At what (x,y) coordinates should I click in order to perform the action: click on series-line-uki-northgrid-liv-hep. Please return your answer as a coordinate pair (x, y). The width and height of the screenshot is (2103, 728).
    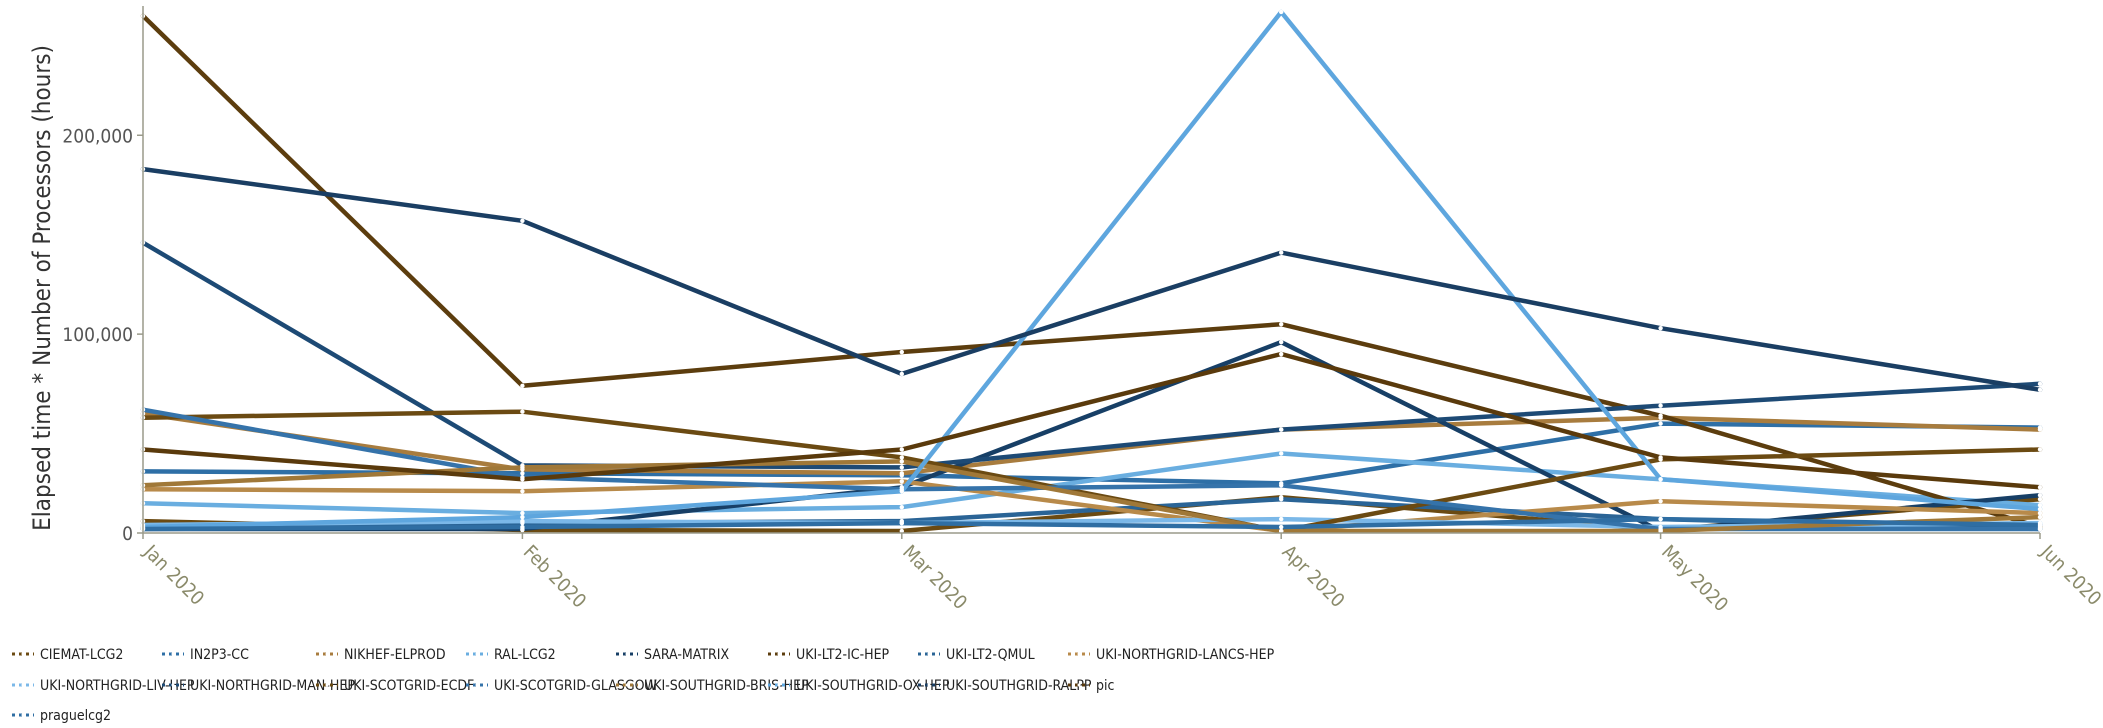
    Looking at the image, I should click on (1091, 523).